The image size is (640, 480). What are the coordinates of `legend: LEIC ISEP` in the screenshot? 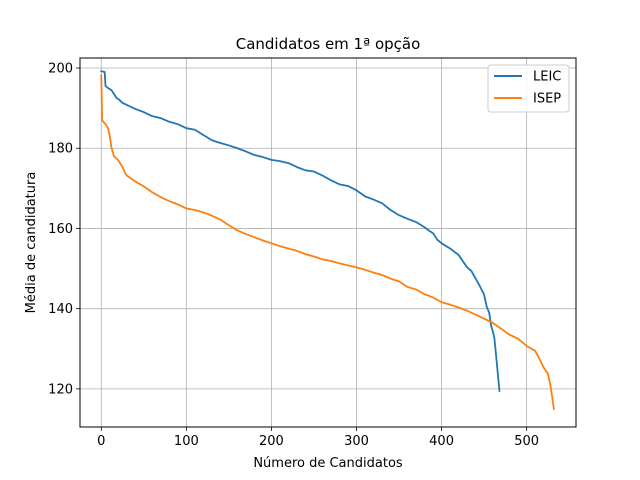 It's located at (528, 88).